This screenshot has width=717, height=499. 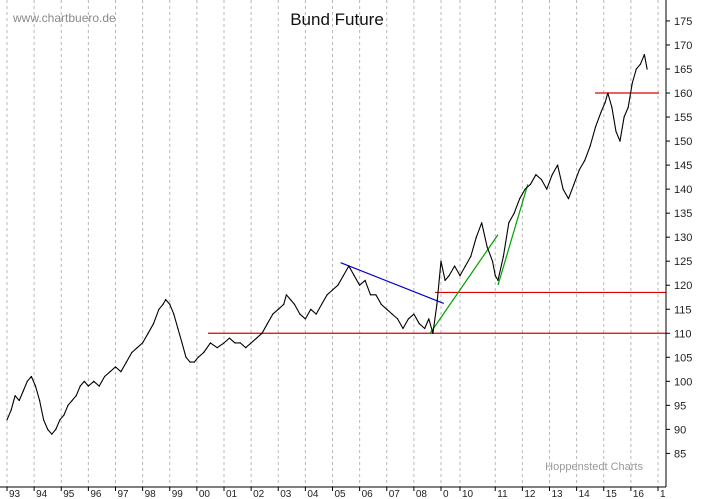 I want to click on source-label: Hoppenstedt Charts, so click(x=594, y=467).